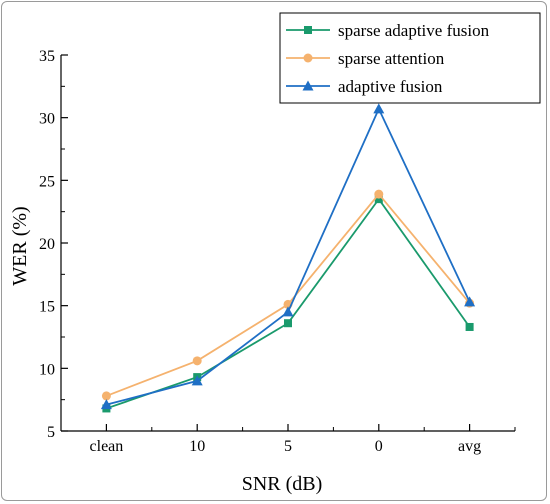 This screenshot has width=550, height=504. What do you see at coordinates (47, 369) in the screenshot?
I see `y-tick-label: 10` at bounding box center [47, 369].